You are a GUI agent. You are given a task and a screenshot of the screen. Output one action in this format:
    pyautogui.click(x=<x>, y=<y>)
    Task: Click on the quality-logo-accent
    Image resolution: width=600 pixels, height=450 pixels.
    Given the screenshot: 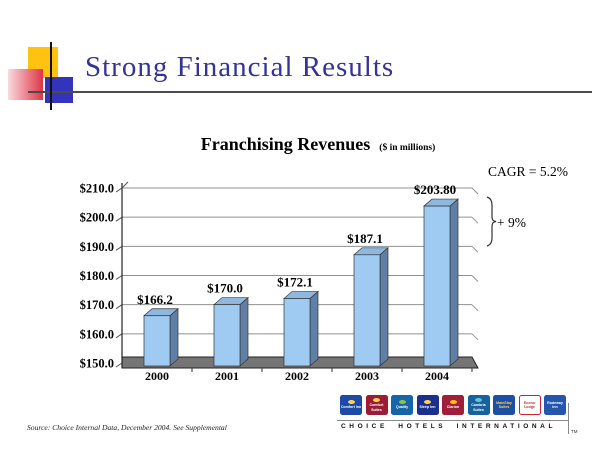 What is the action you would take?
    pyautogui.click(x=402, y=402)
    